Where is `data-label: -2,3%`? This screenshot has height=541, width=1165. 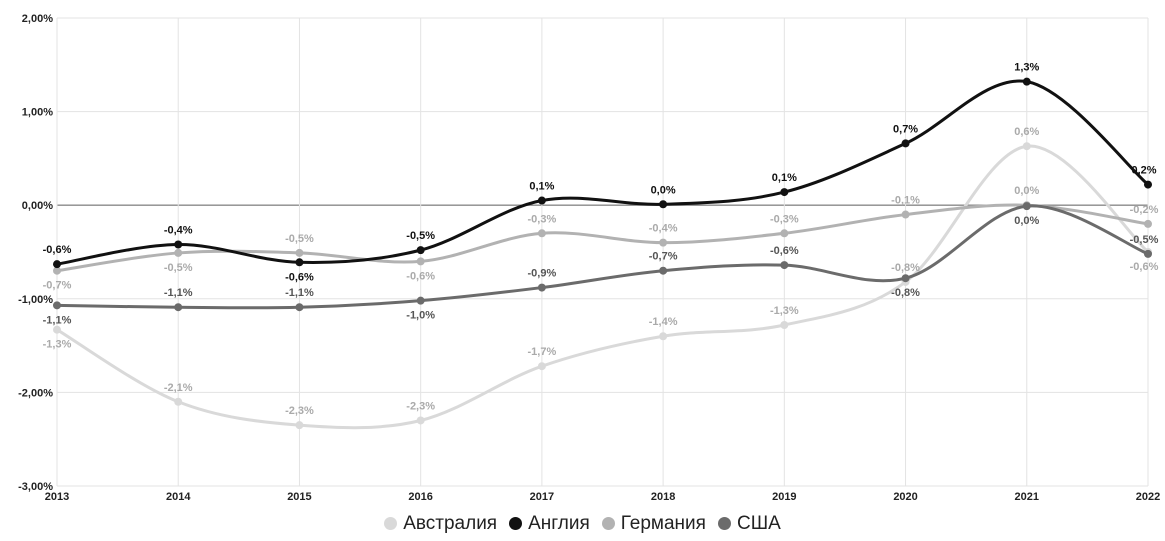
data-label: -2,3% is located at coordinates (420, 406).